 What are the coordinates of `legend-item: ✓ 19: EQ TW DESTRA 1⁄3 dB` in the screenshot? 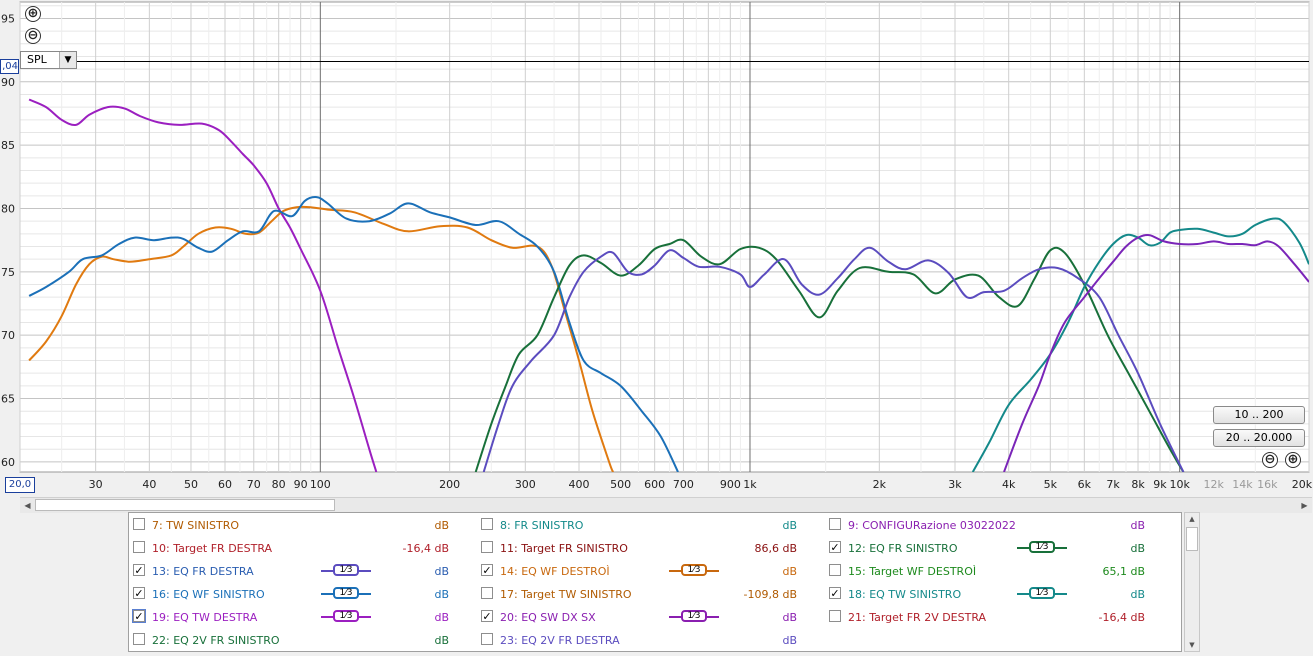 It's located at (302, 617).